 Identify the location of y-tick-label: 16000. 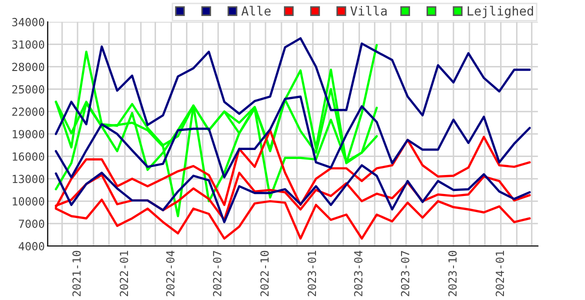
(28, 156).